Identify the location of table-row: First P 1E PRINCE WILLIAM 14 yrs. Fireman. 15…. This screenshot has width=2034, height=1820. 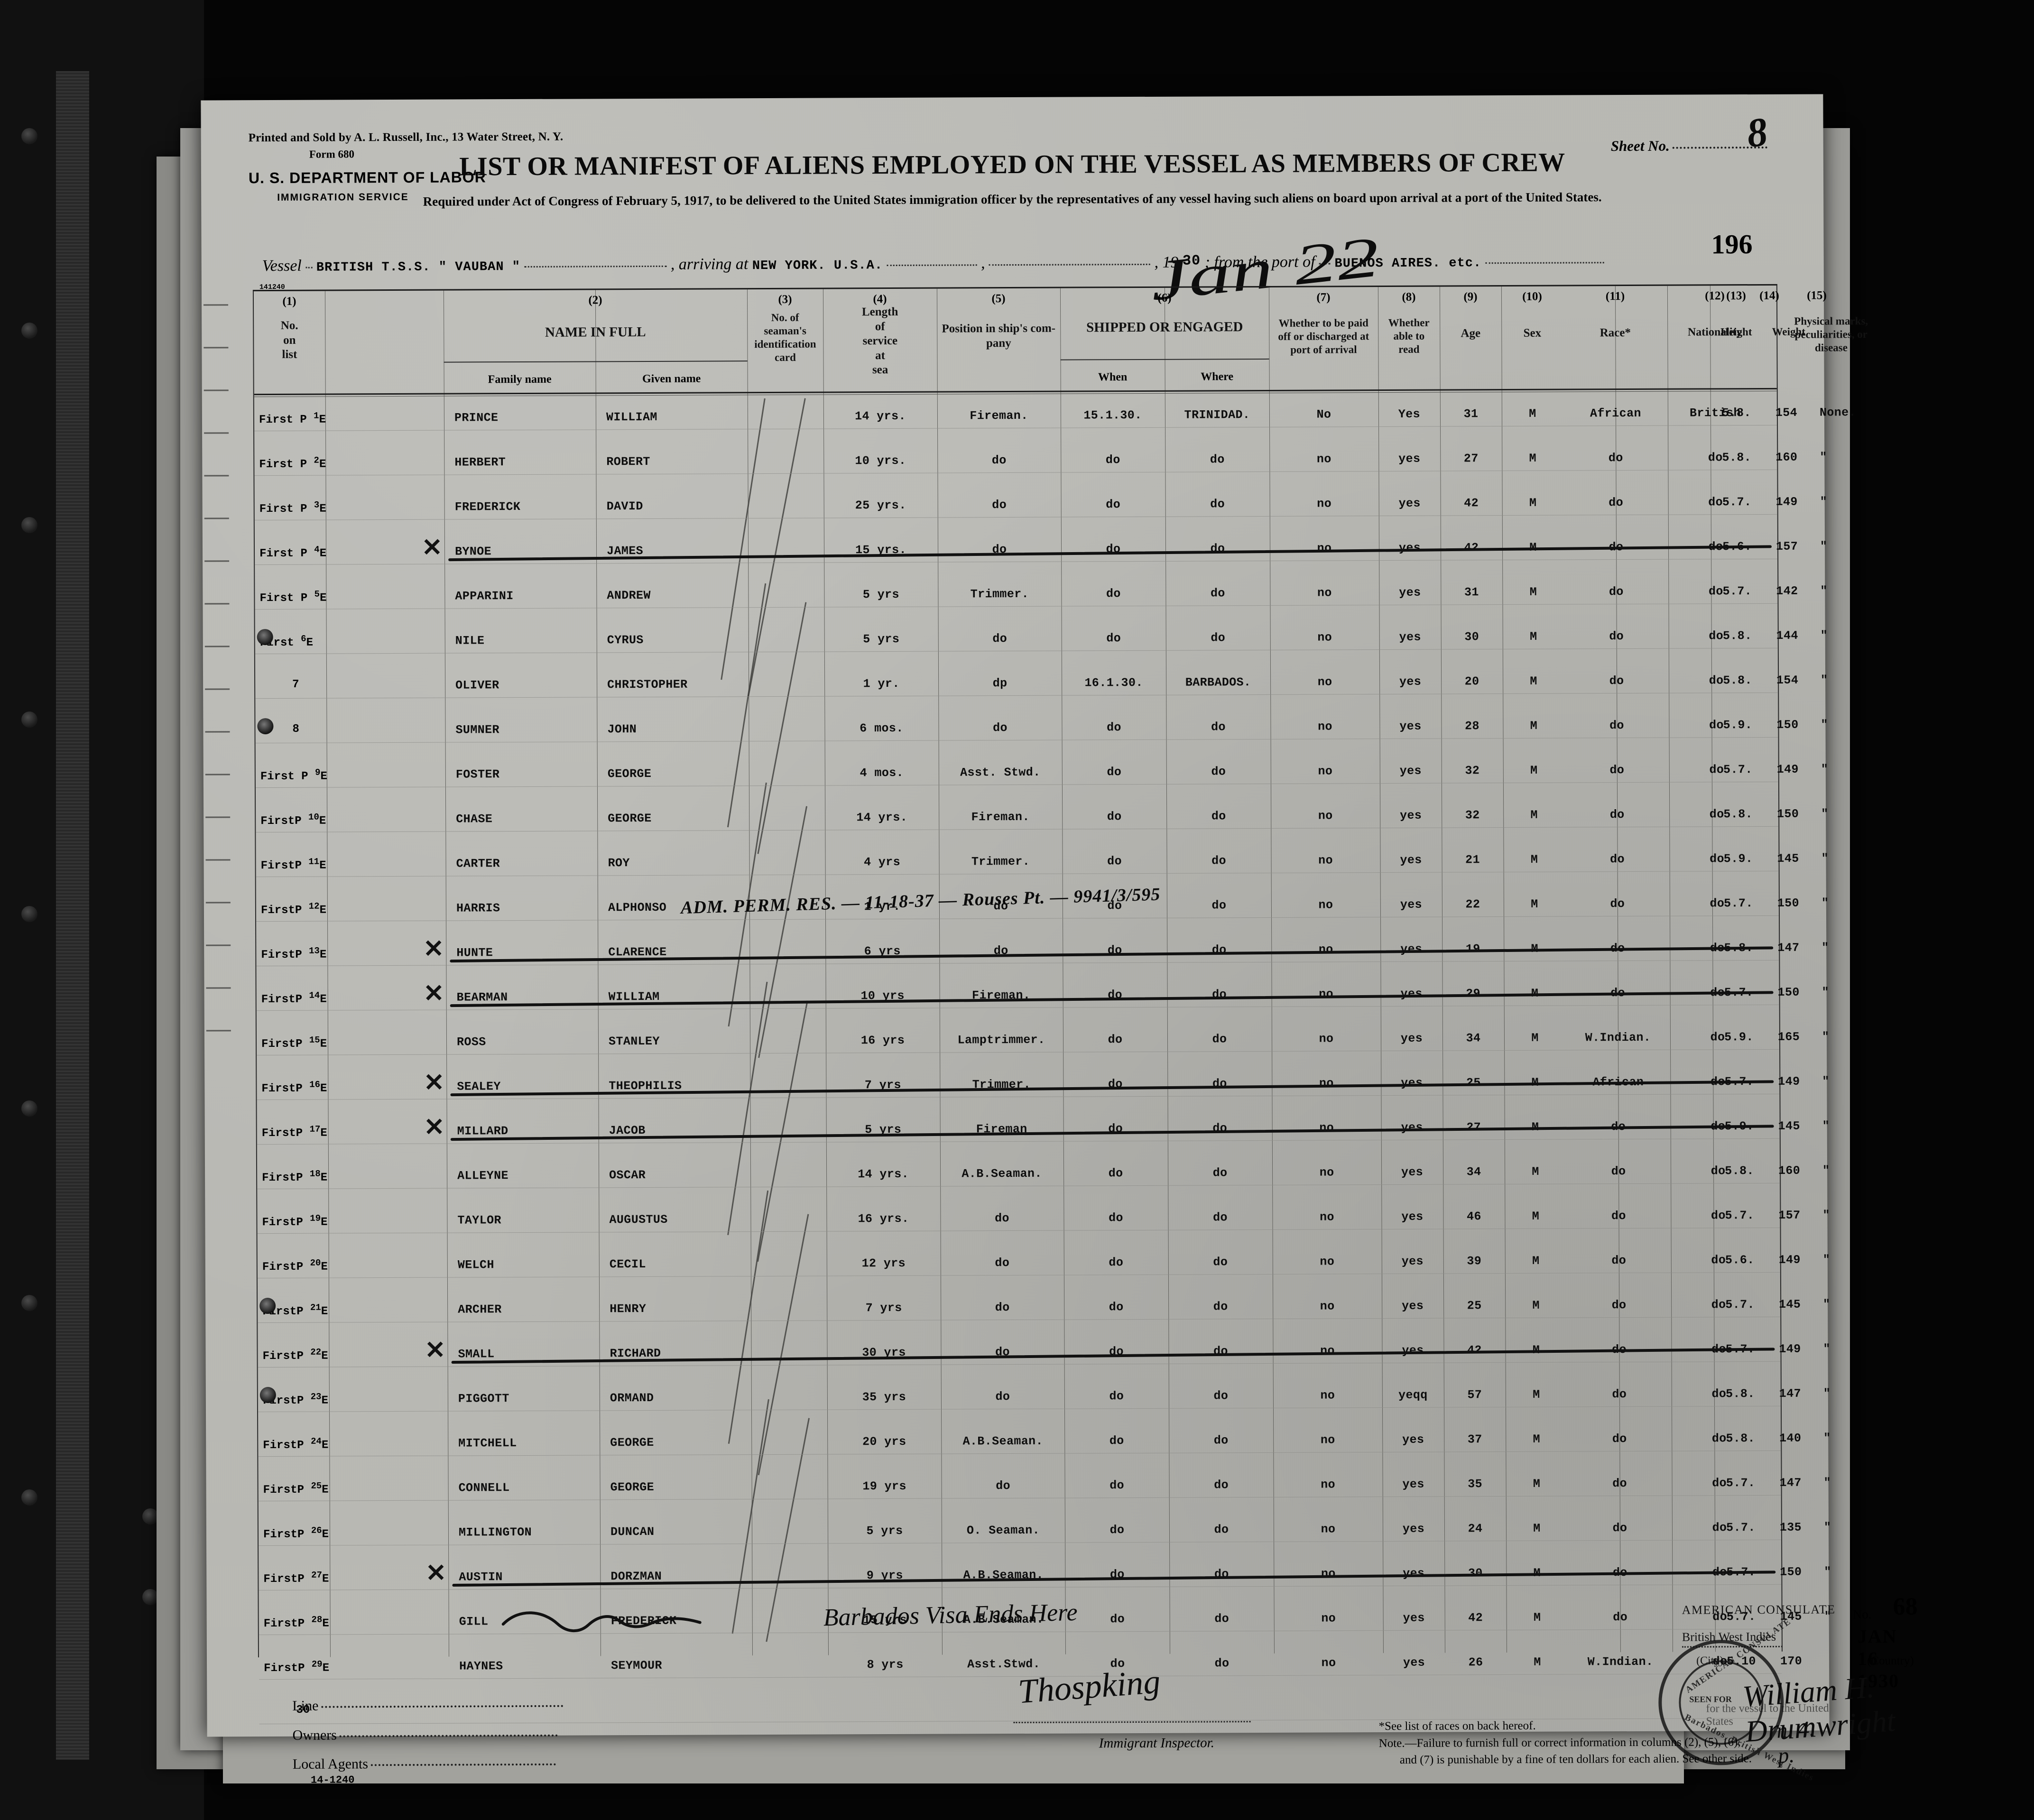
(1055, 422).